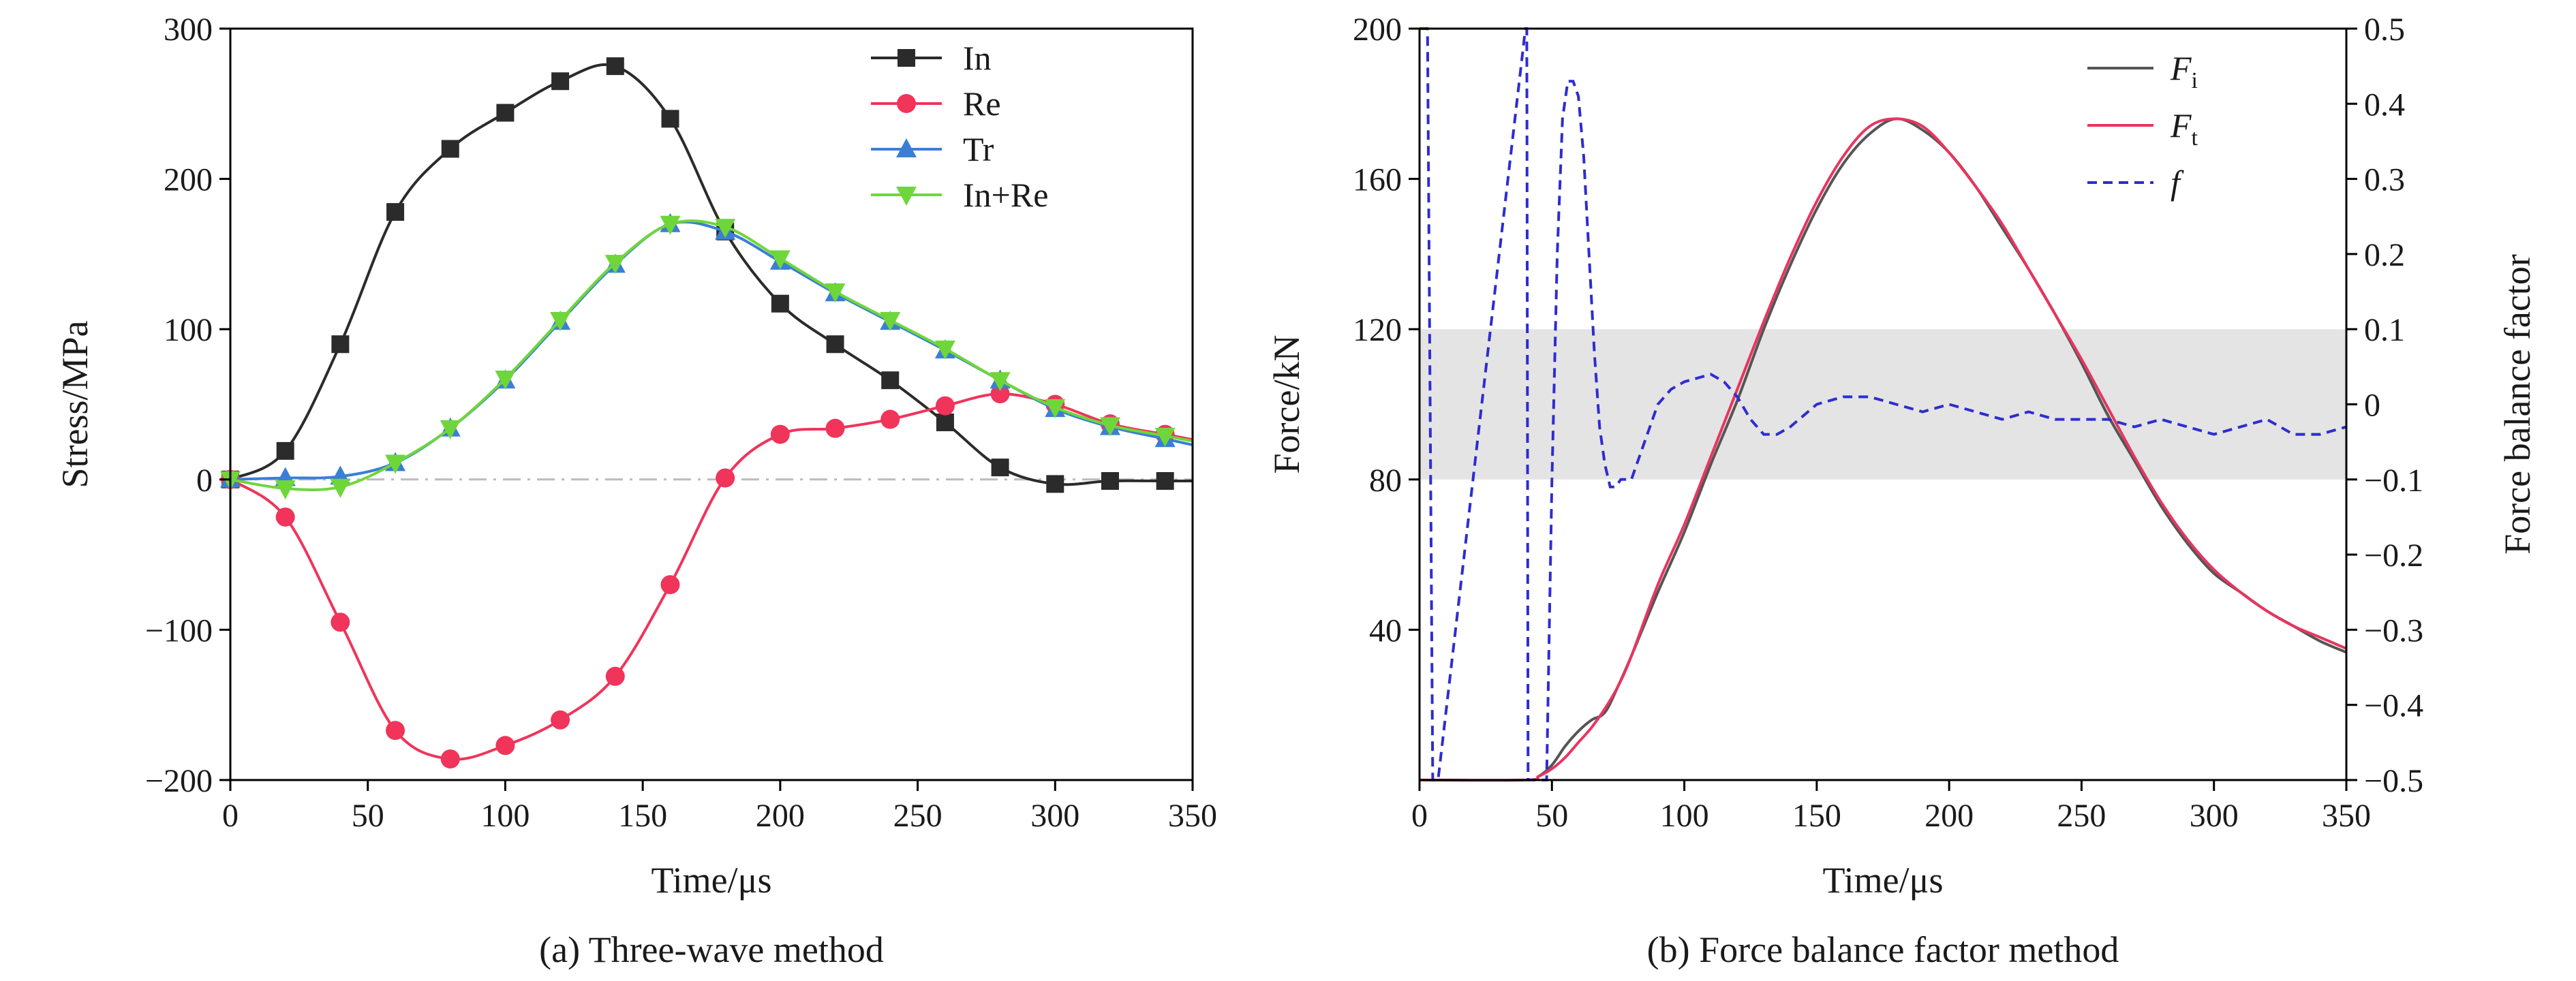 The width and height of the screenshot is (2576, 981). I want to click on y-axis-label-right: Force balance factor, so click(2517, 405).